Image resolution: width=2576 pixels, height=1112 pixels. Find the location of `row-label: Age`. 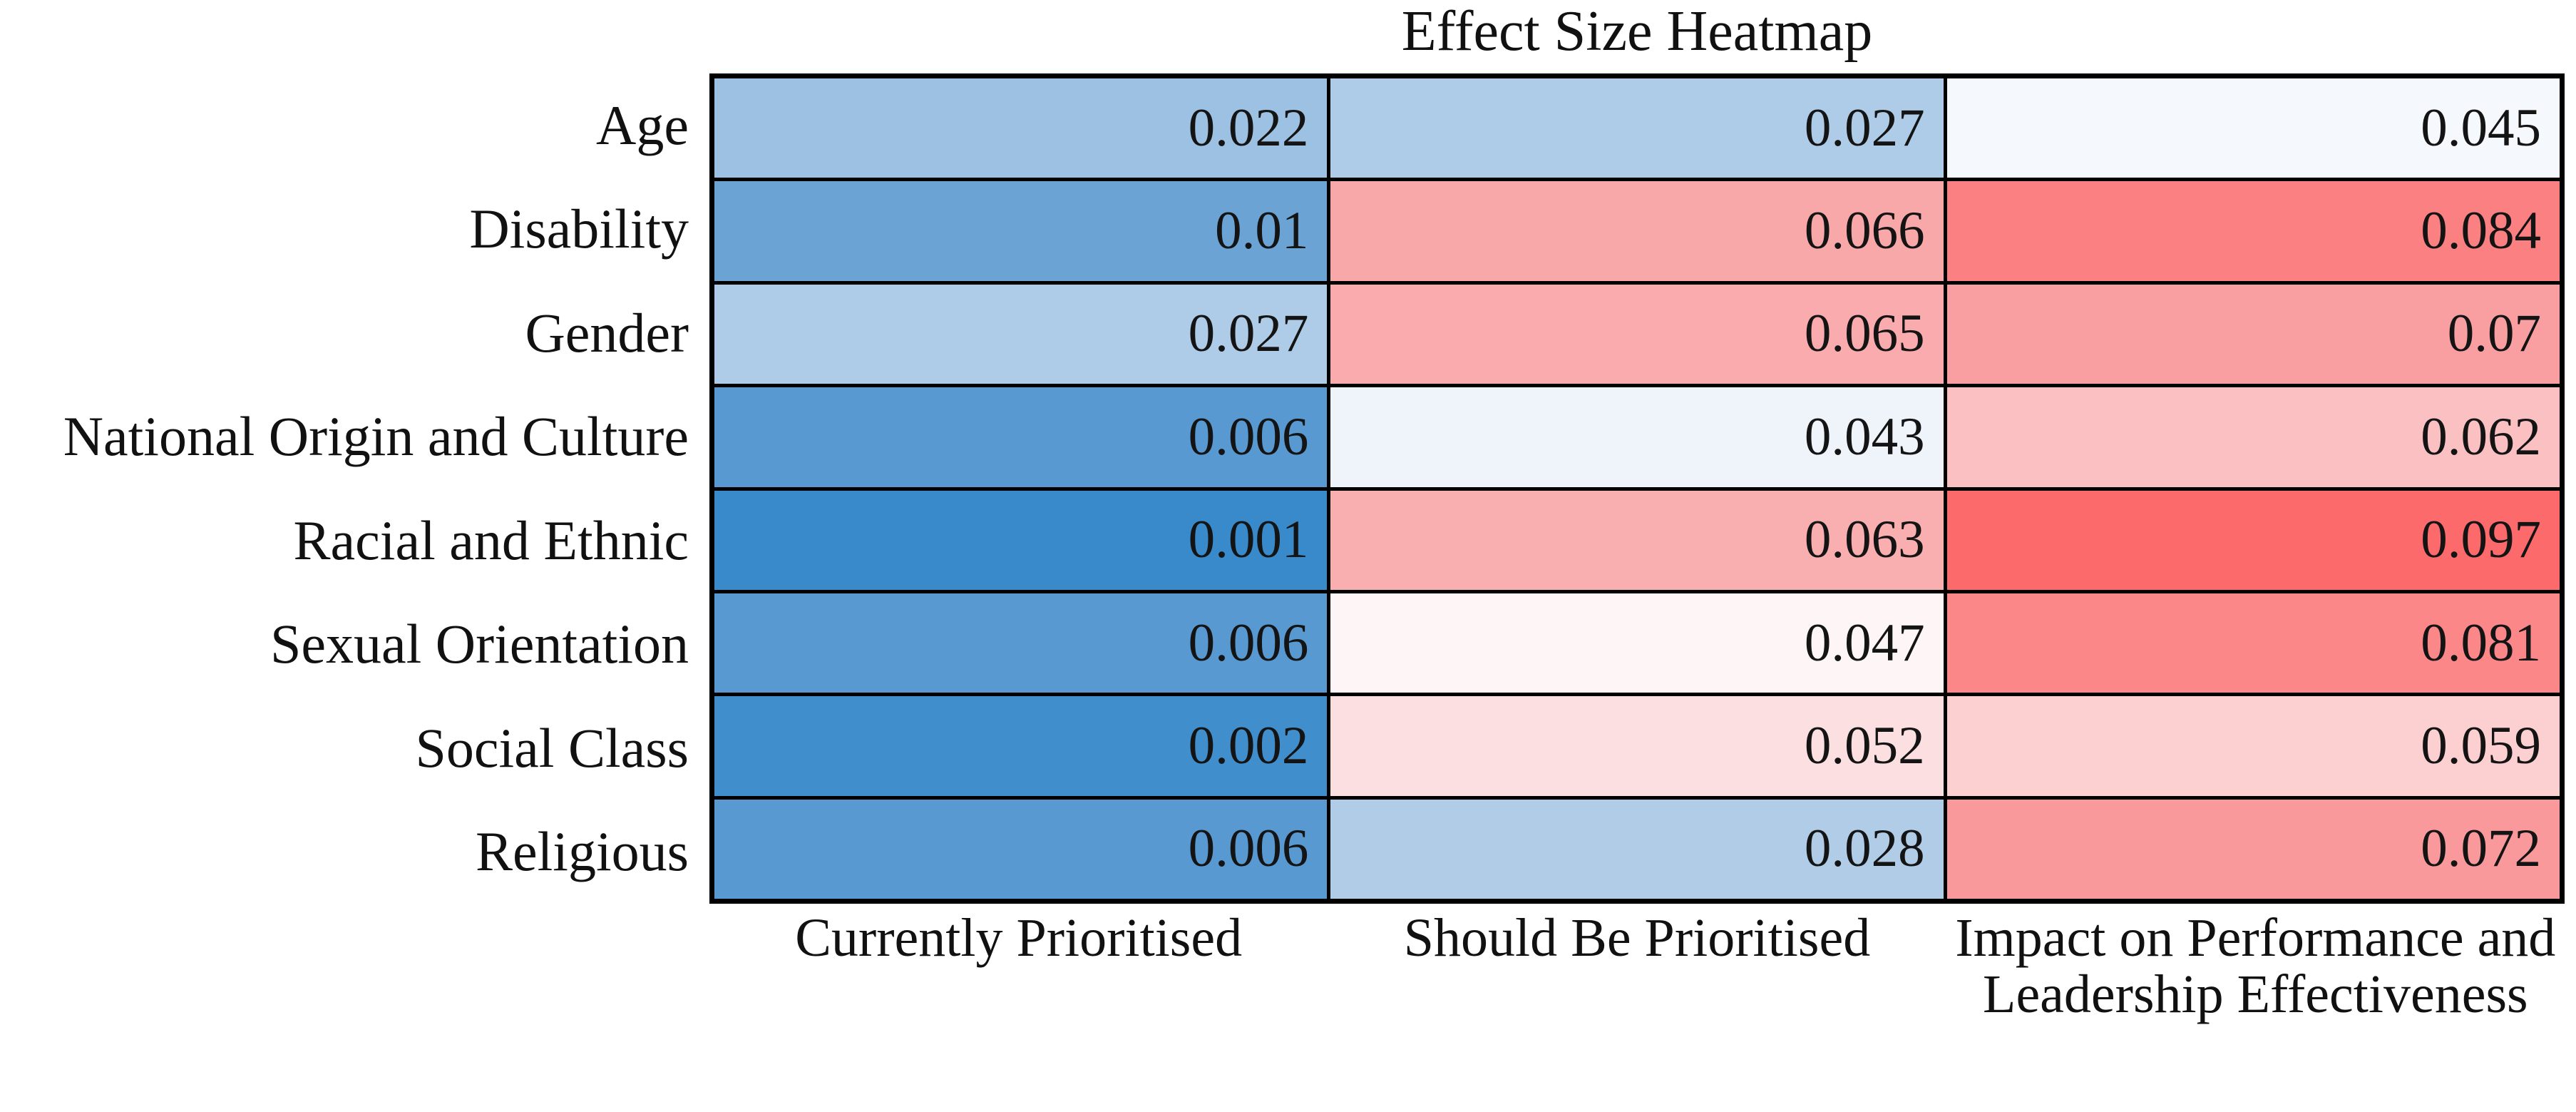

row-label: Age is located at coordinates (642, 124).